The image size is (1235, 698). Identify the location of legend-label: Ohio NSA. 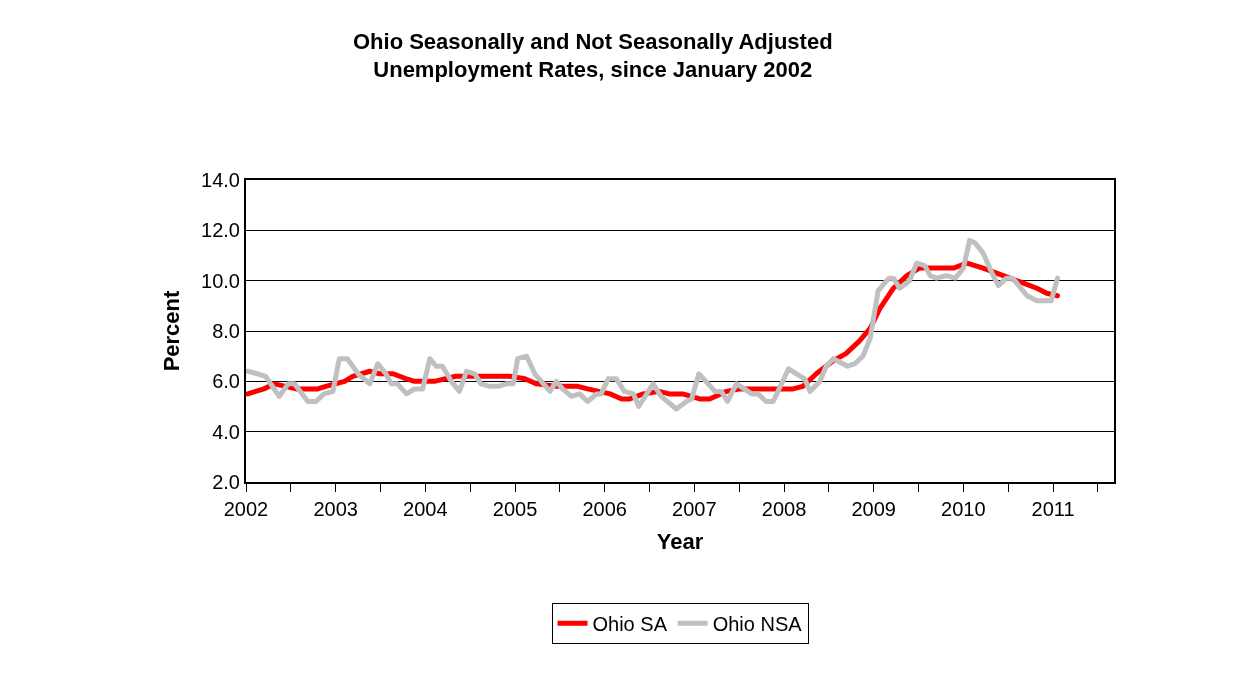
(757, 624).